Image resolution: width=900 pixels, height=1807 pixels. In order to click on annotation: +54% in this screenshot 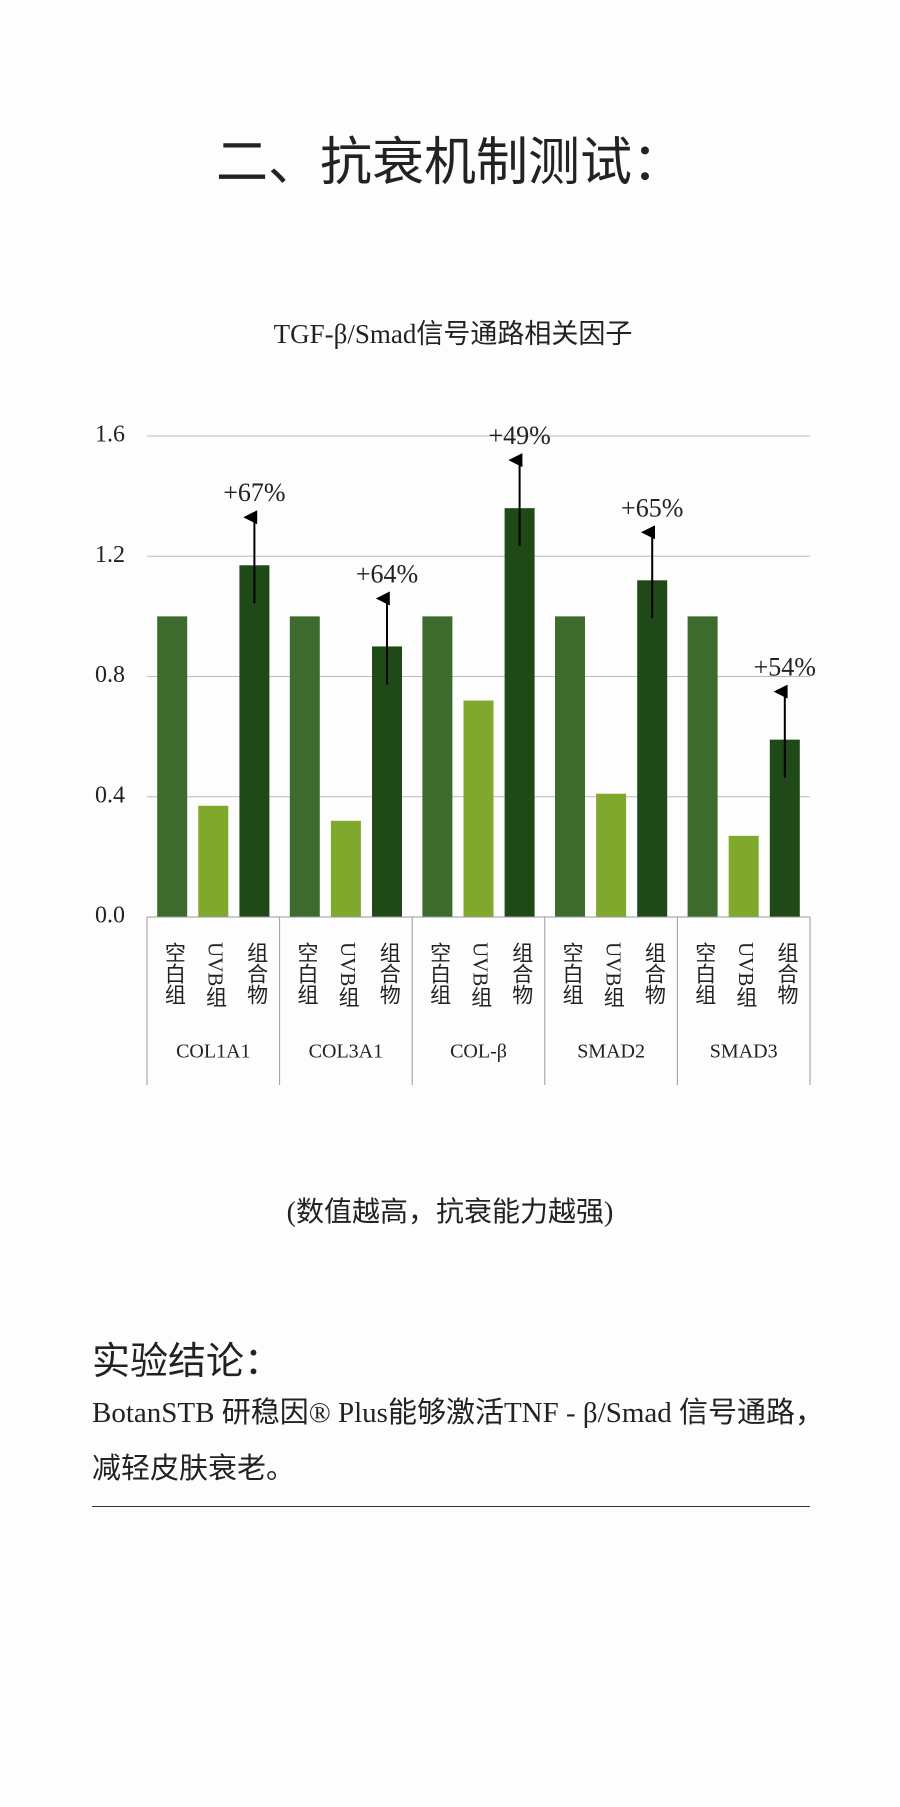, I will do `click(785, 667)`.